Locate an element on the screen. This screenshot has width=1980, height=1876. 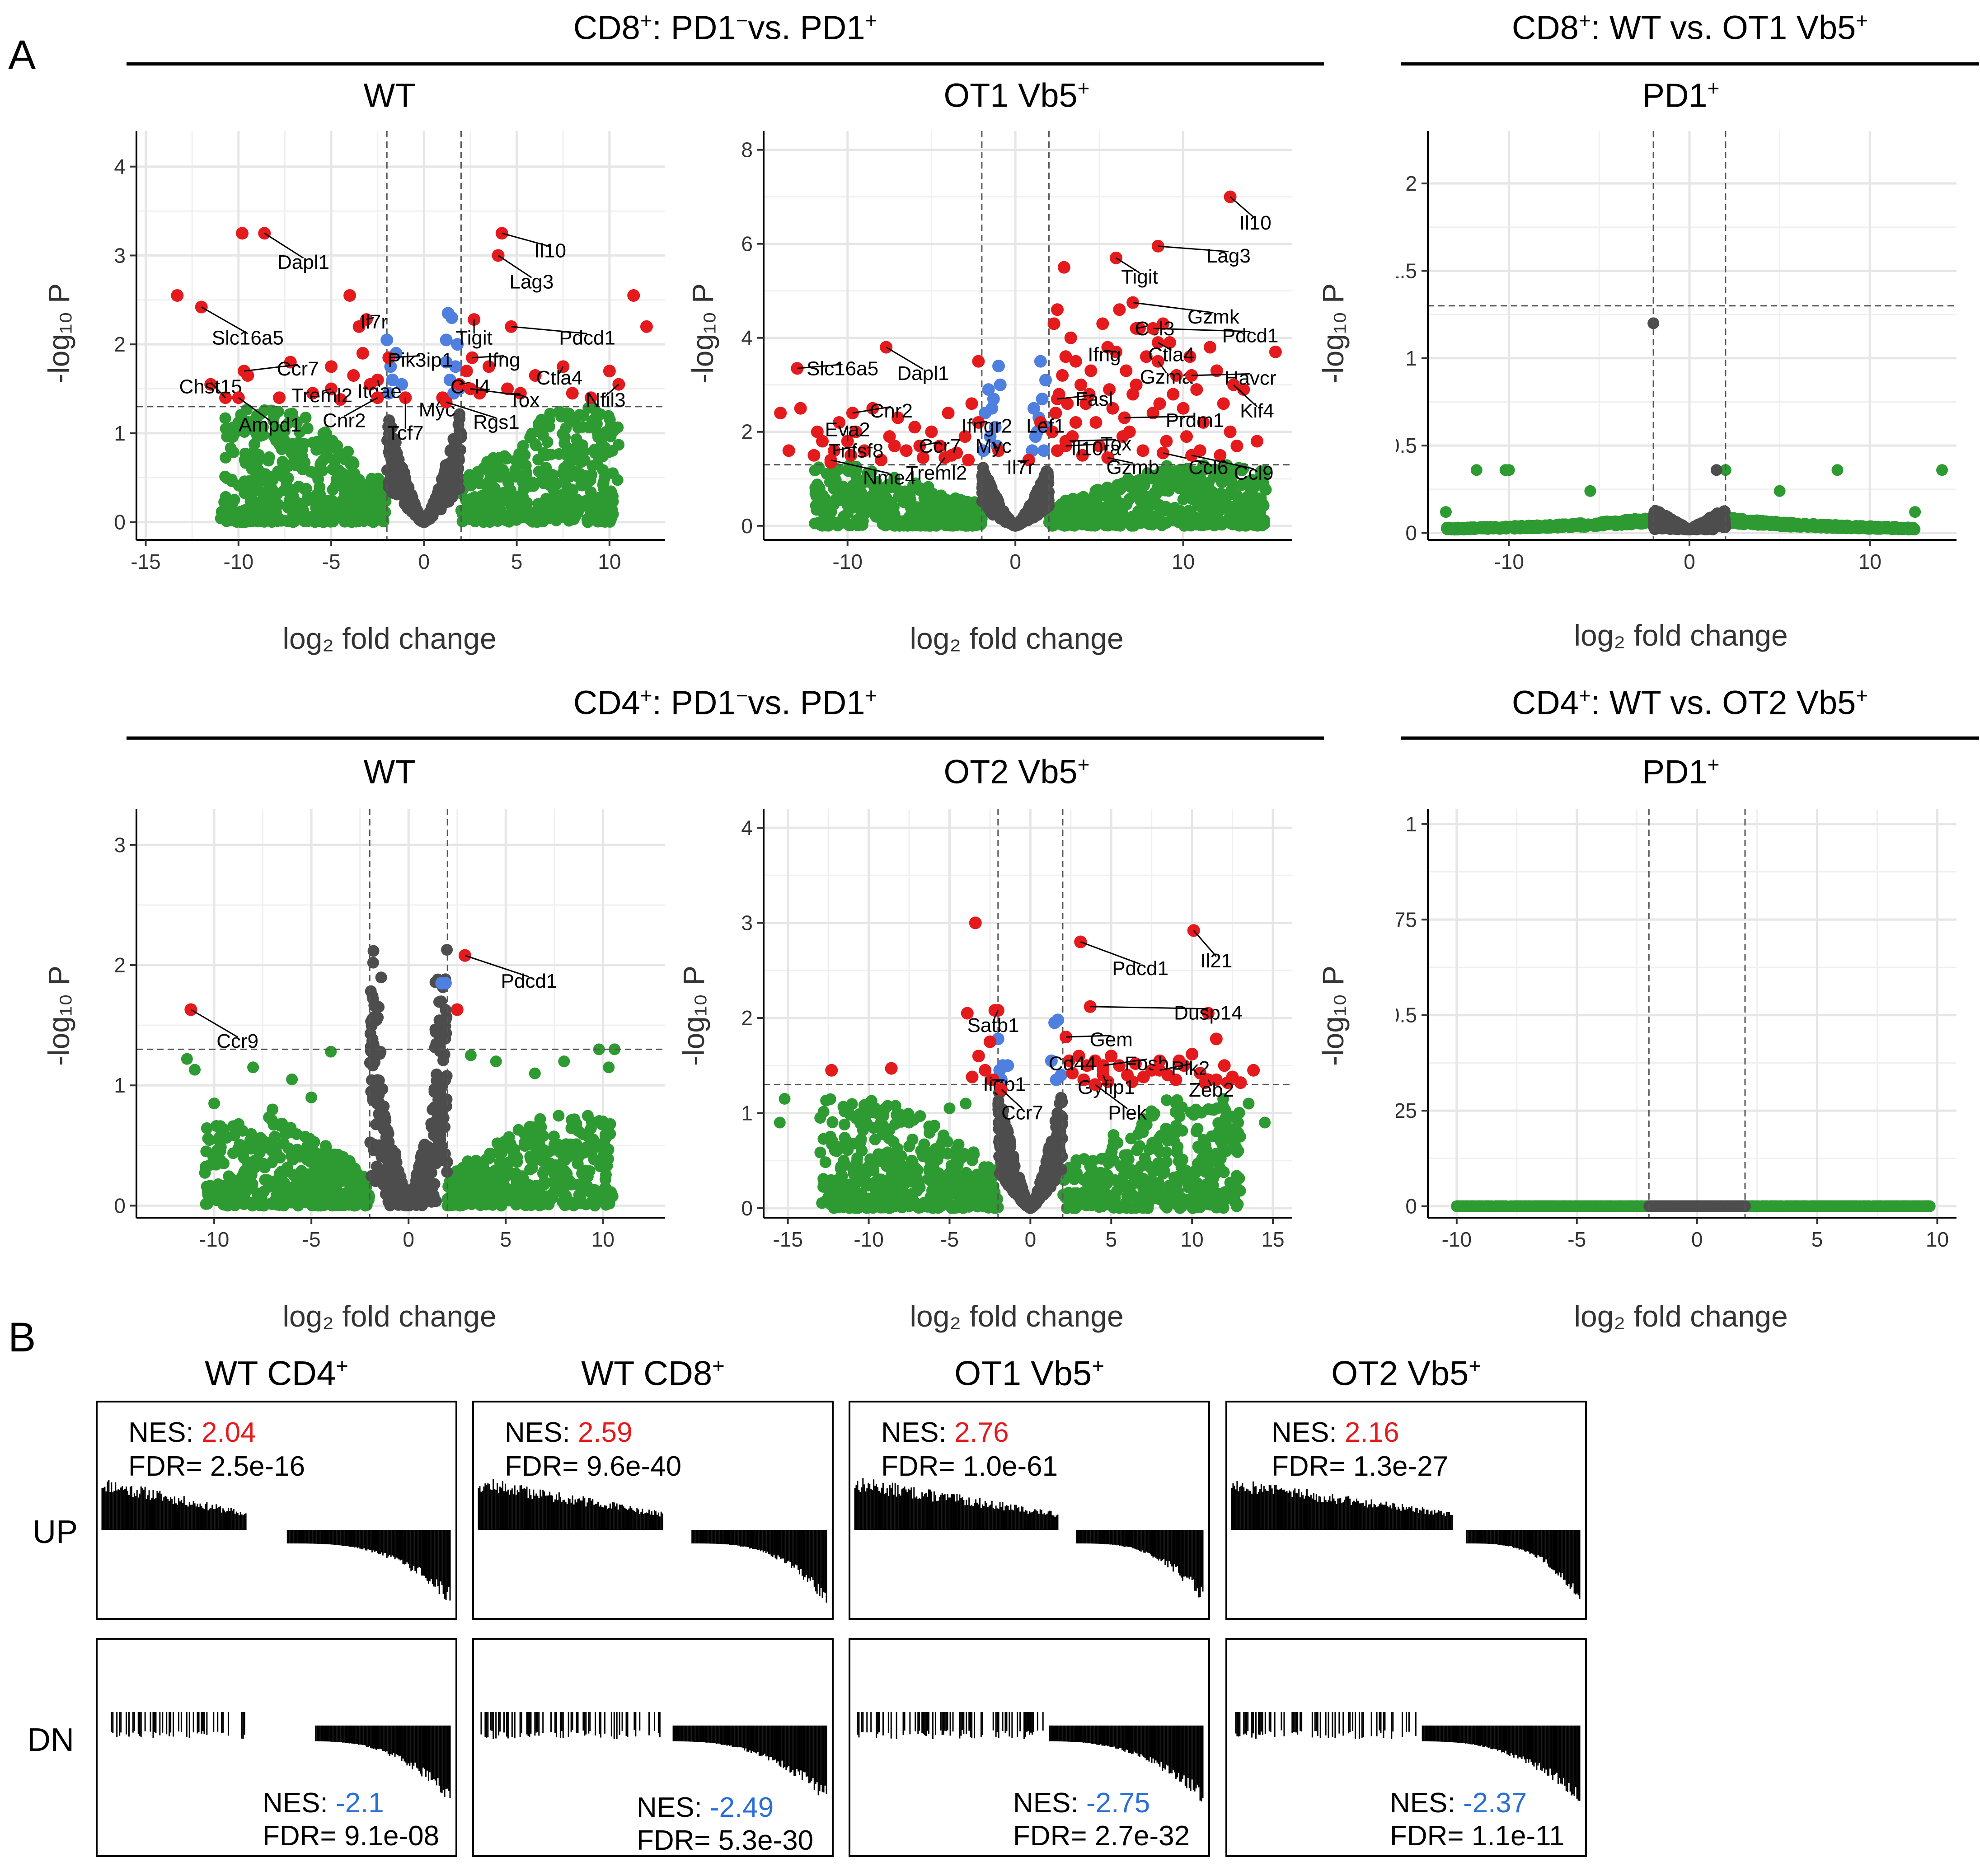
gene-label: Gzmb is located at coordinates (1132, 467).